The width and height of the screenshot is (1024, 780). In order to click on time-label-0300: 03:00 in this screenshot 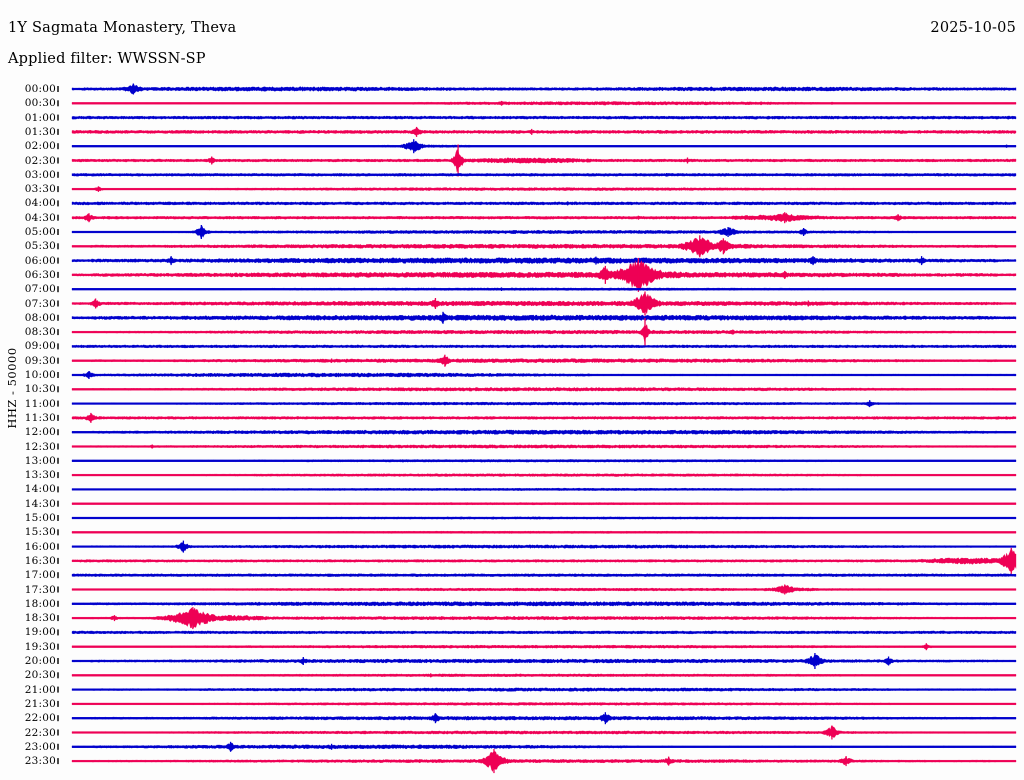, I will do `click(40, 174)`.